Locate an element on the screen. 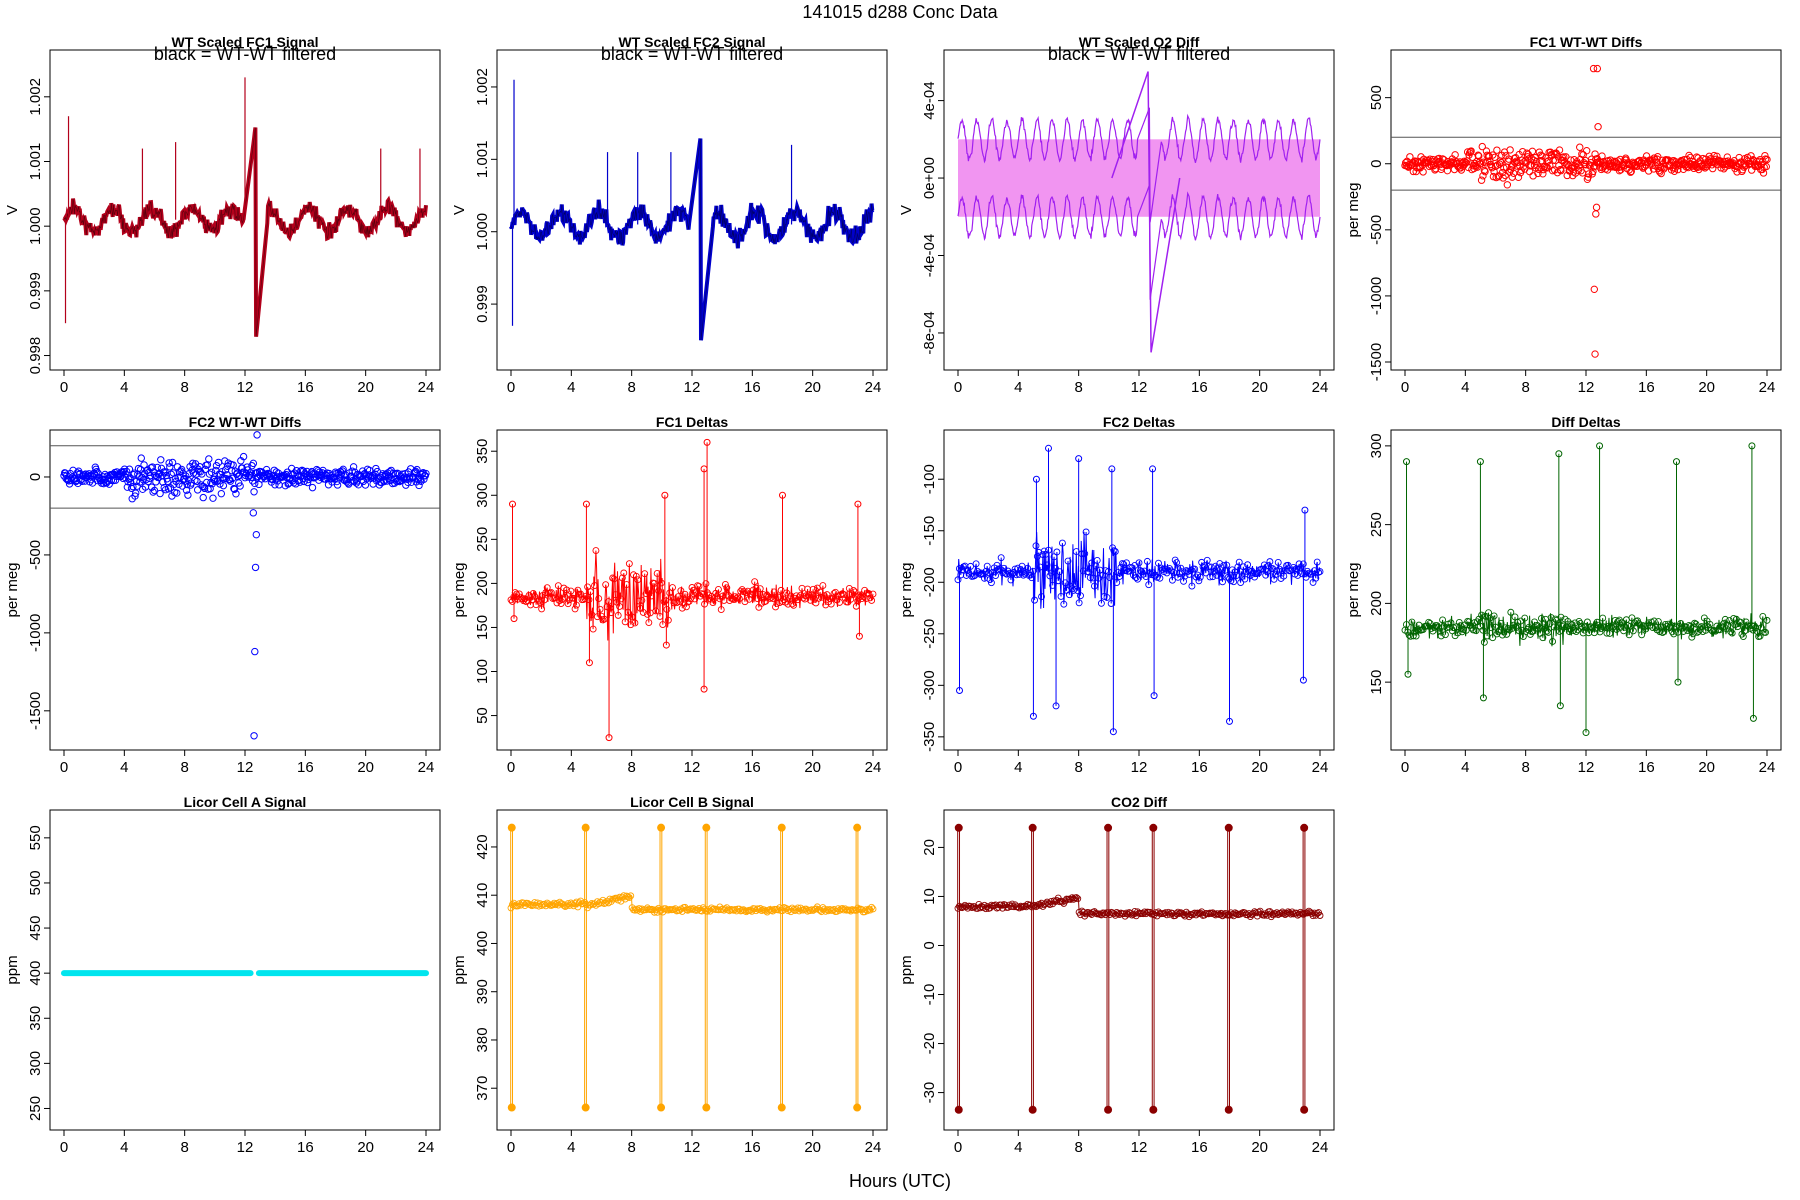 This screenshot has height=1200, width=1800. y-tick-label: -250 is located at coordinates (929, 634).